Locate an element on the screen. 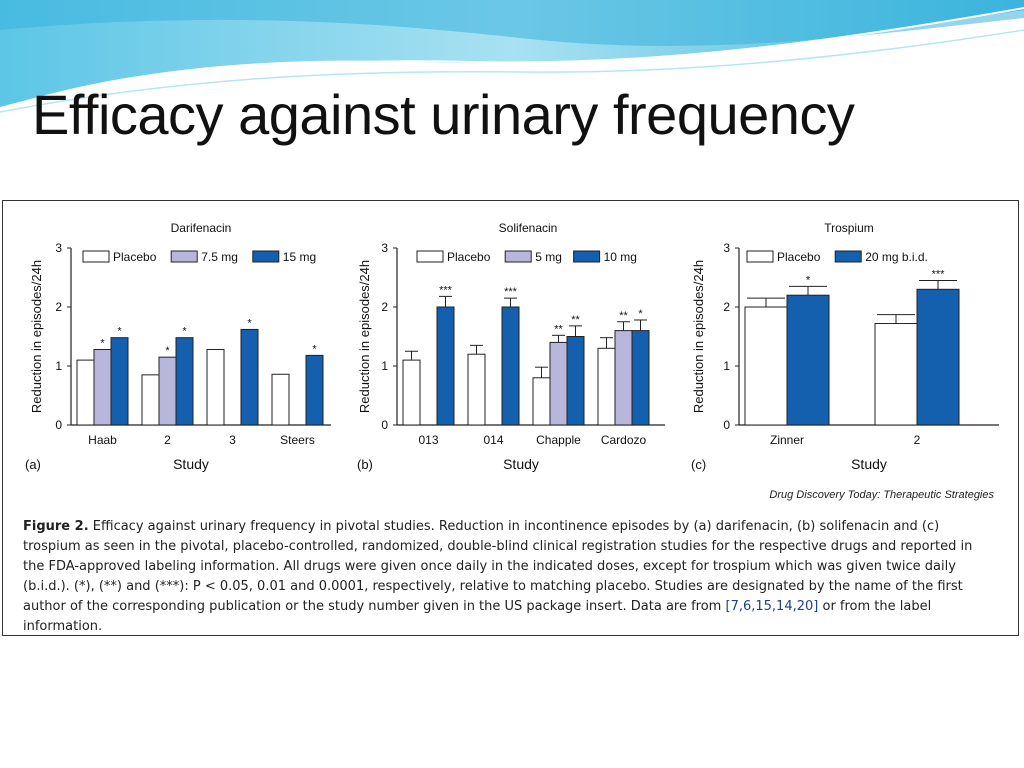  y-tick-label-0-0: 0 is located at coordinates (58, 425).